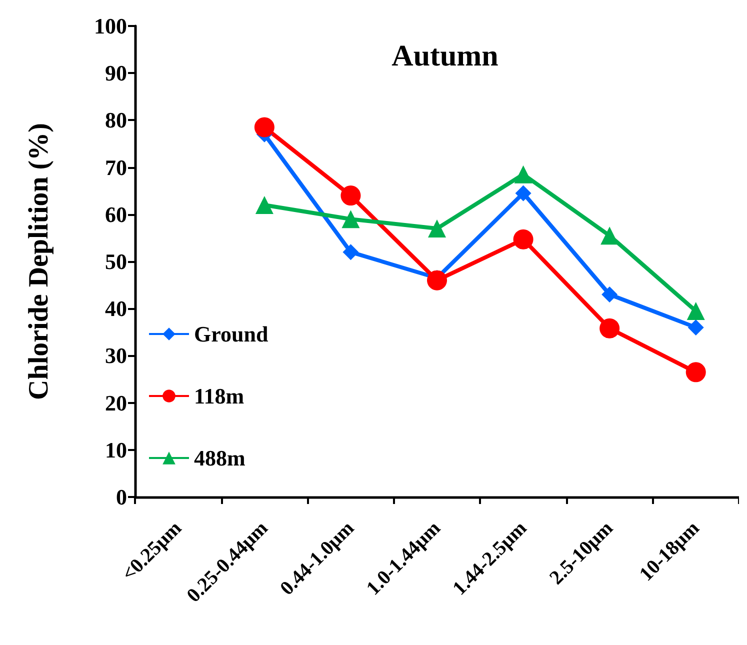  I want to click on y-tick-label: 10, so click(116, 449).